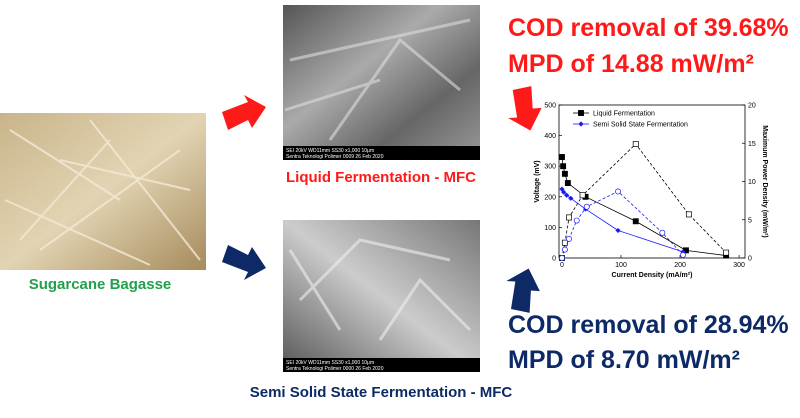 Image resolution: width=800 pixels, height=418 pixels. I want to click on cod-liquid: COD removal of 39.68%, so click(648, 28).